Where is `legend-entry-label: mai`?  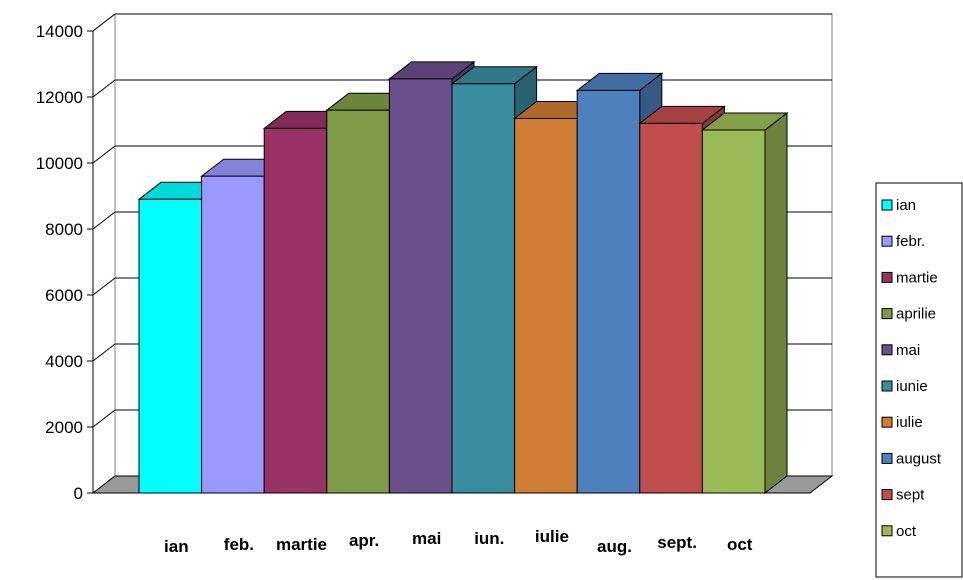 legend-entry-label: mai is located at coordinates (908, 350).